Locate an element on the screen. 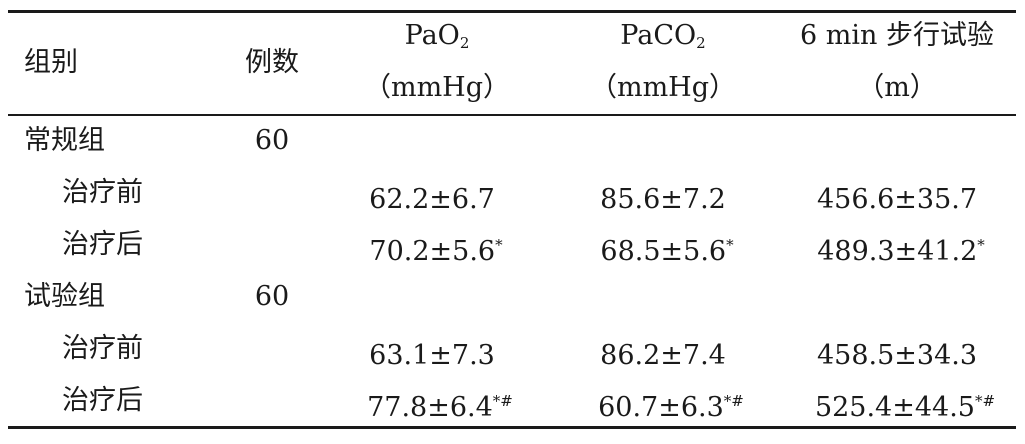 This screenshot has height=444, width=1025. walk-value: 489.3±41.2* is located at coordinates (901, 251).